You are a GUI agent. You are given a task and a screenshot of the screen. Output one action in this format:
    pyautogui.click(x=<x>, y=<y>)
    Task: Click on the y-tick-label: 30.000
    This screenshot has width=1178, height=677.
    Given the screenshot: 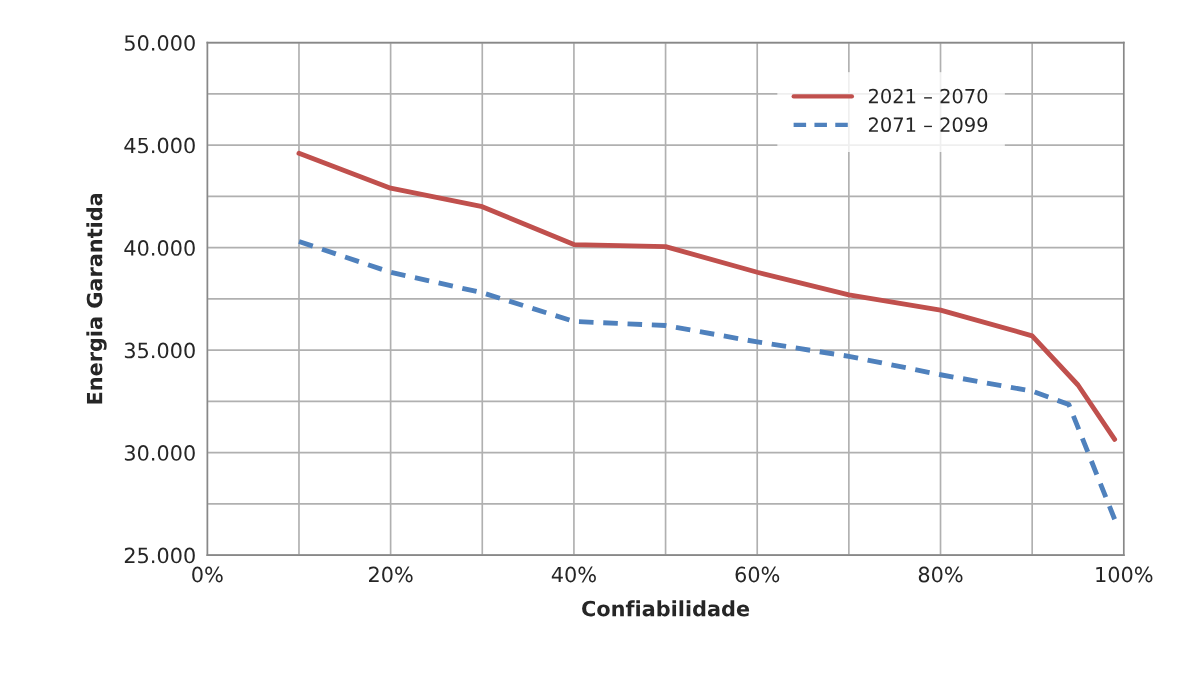 What is the action you would take?
    pyautogui.click(x=159, y=453)
    